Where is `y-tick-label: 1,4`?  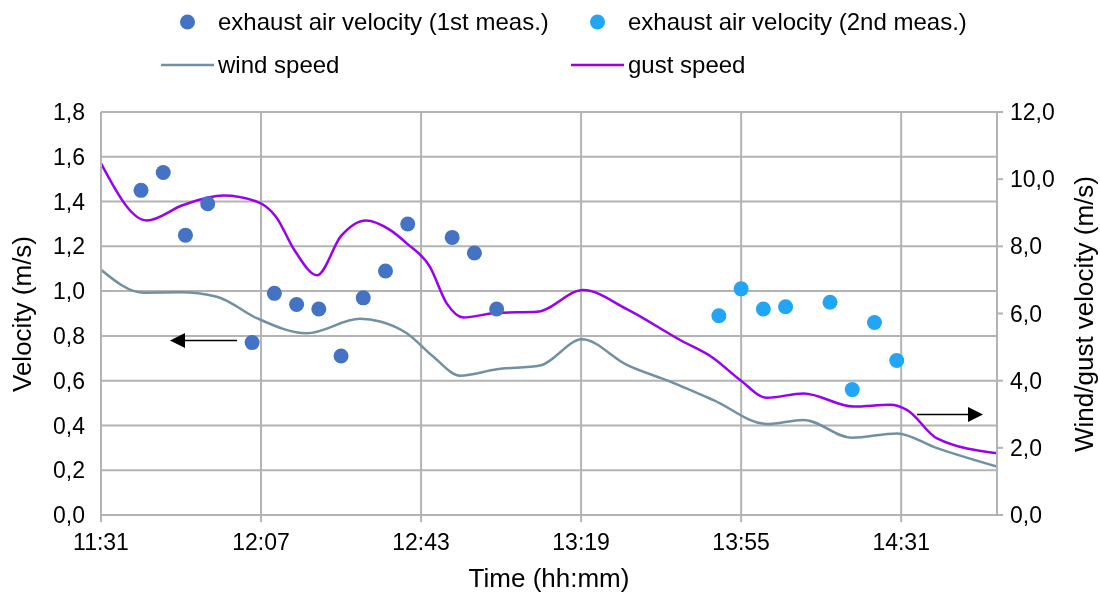 y-tick-label: 1,4 is located at coordinates (69, 201).